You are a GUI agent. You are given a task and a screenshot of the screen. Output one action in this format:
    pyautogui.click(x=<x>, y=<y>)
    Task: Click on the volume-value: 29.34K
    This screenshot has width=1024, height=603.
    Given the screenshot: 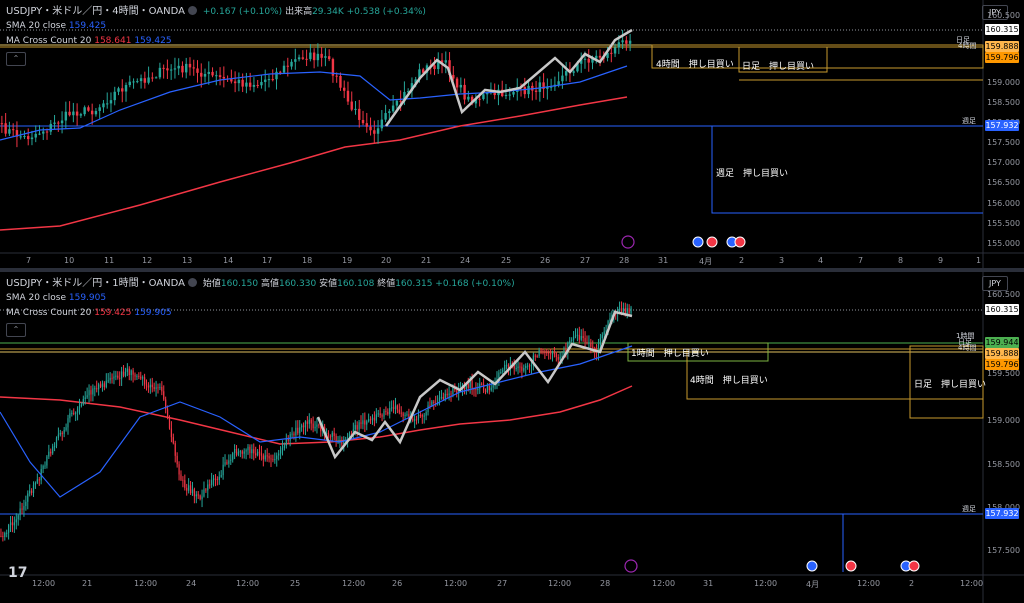 What is the action you would take?
    pyautogui.click(x=328, y=12)
    